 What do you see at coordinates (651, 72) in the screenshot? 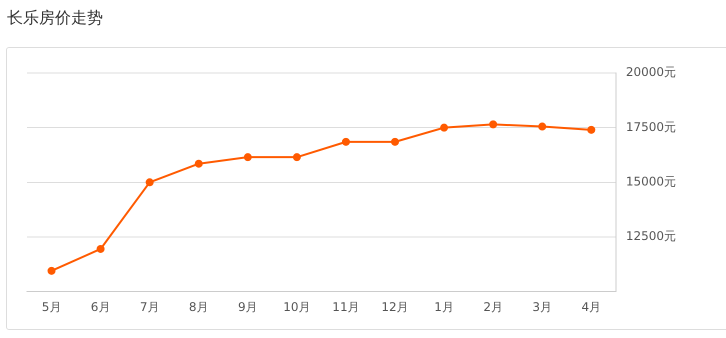
I see `y-tick-label: 20000元` at bounding box center [651, 72].